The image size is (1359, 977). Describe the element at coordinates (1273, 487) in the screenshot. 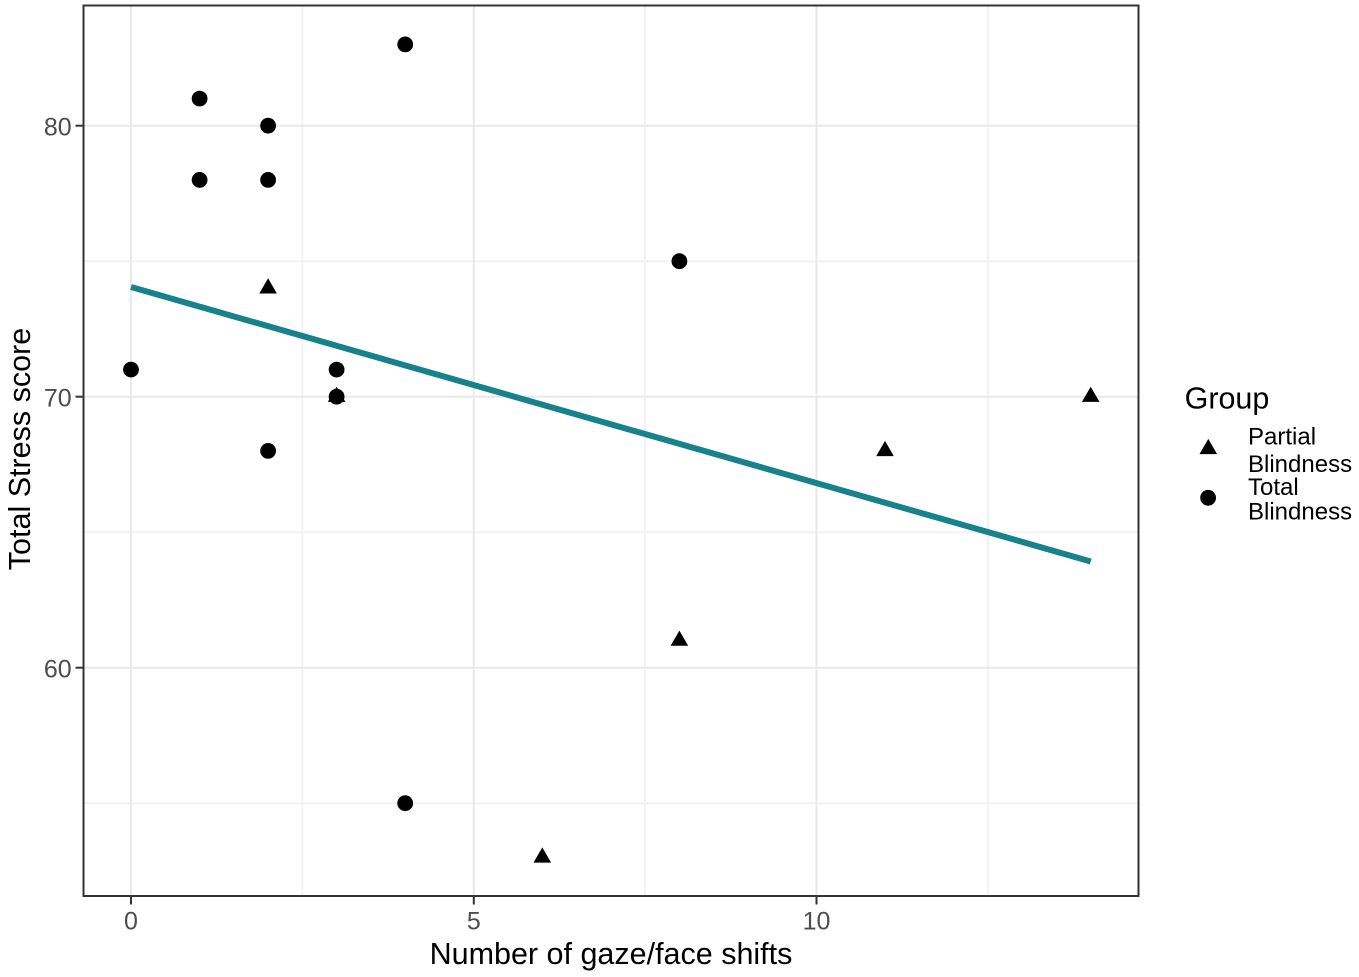

I see `svg-text: Total` at that location.